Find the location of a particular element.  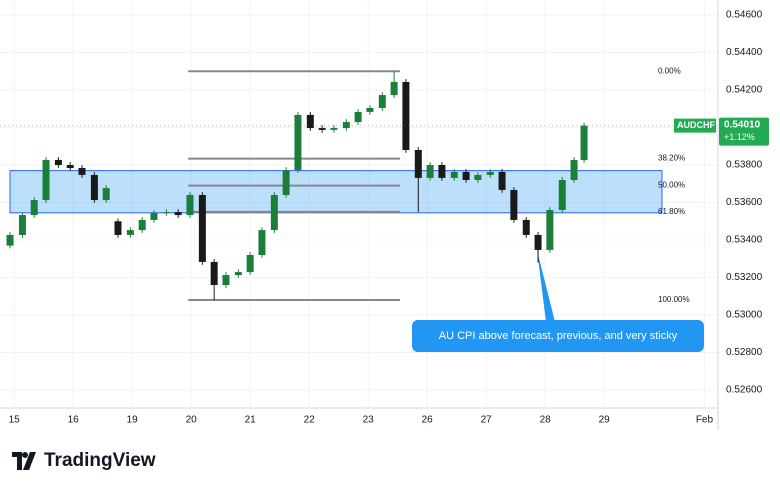

y-tick-label: 0.54600 is located at coordinates (744, 15).